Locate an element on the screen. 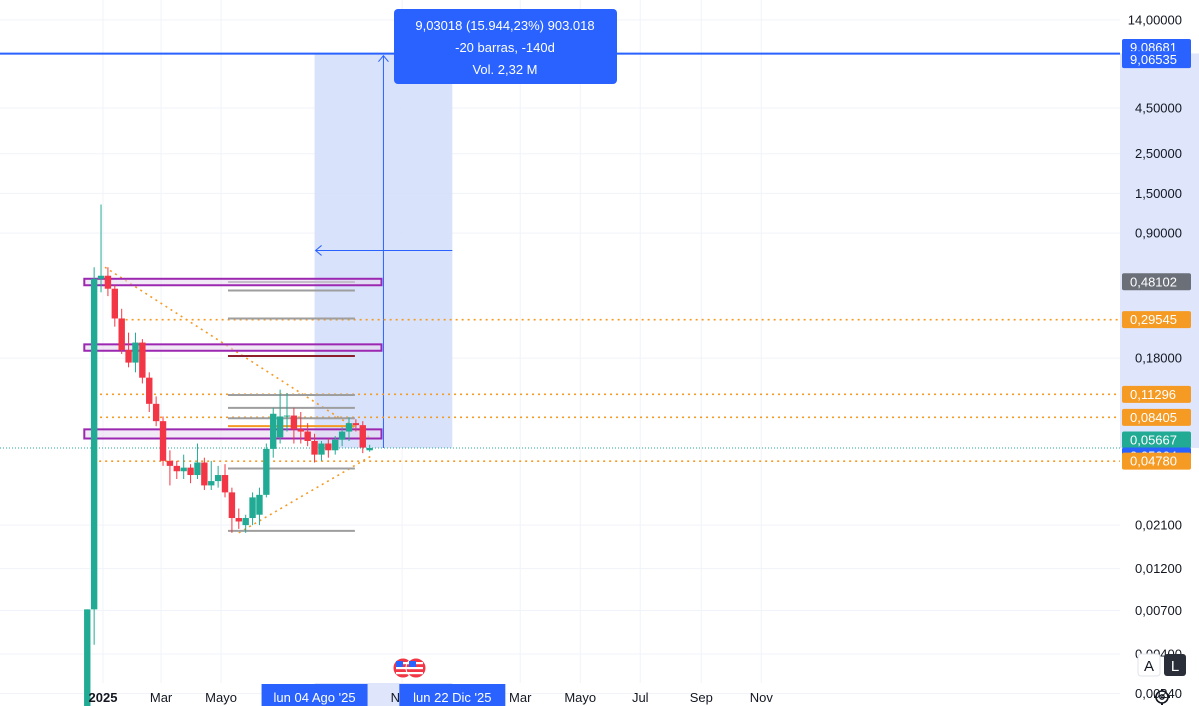 This screenshot has height=706, width=1199. time-tick-label: 2025 is located at coordinates (103, 697).